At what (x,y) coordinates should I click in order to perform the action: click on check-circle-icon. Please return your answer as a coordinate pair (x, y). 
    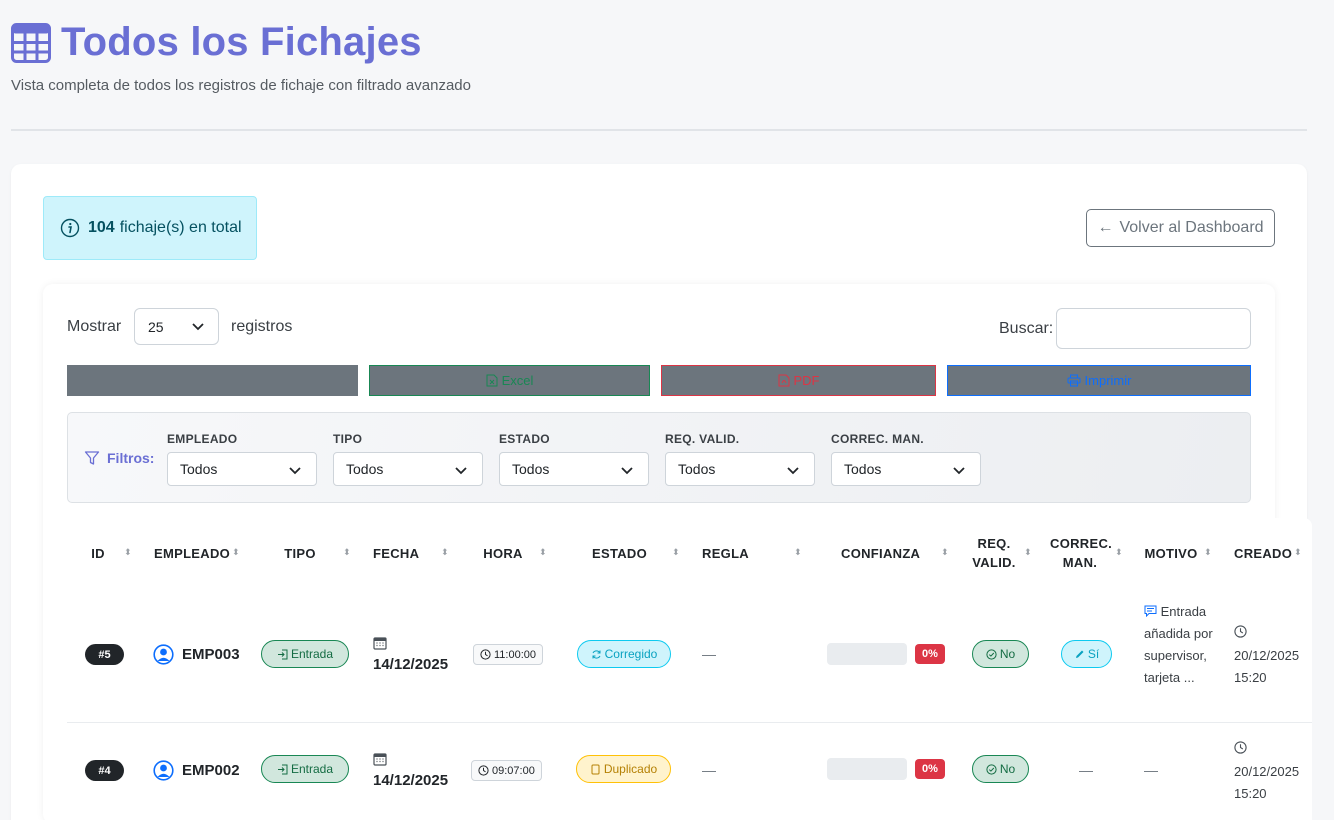
    Looking at the image, I should click on (991, 769).